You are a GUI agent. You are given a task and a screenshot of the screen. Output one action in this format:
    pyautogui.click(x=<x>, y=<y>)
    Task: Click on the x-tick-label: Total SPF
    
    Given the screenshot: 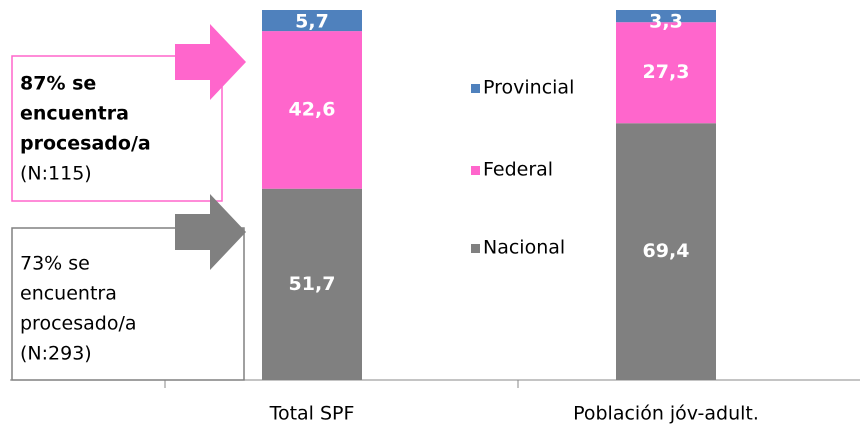 What is the action you would take?
    pyautogui.click(x=312, y=414)
    